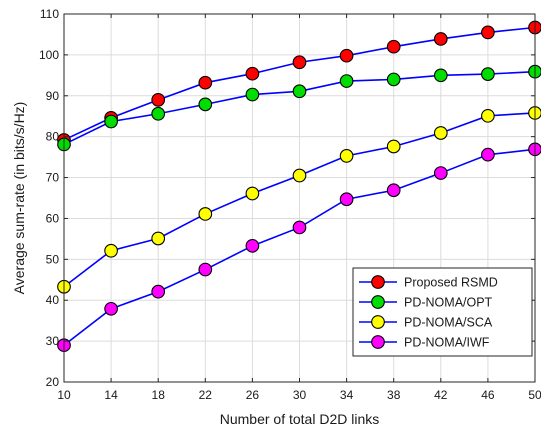  Describe the element at coordinates (347, 395) in the screenshot. I see `x-tick-label: 34` at that location.